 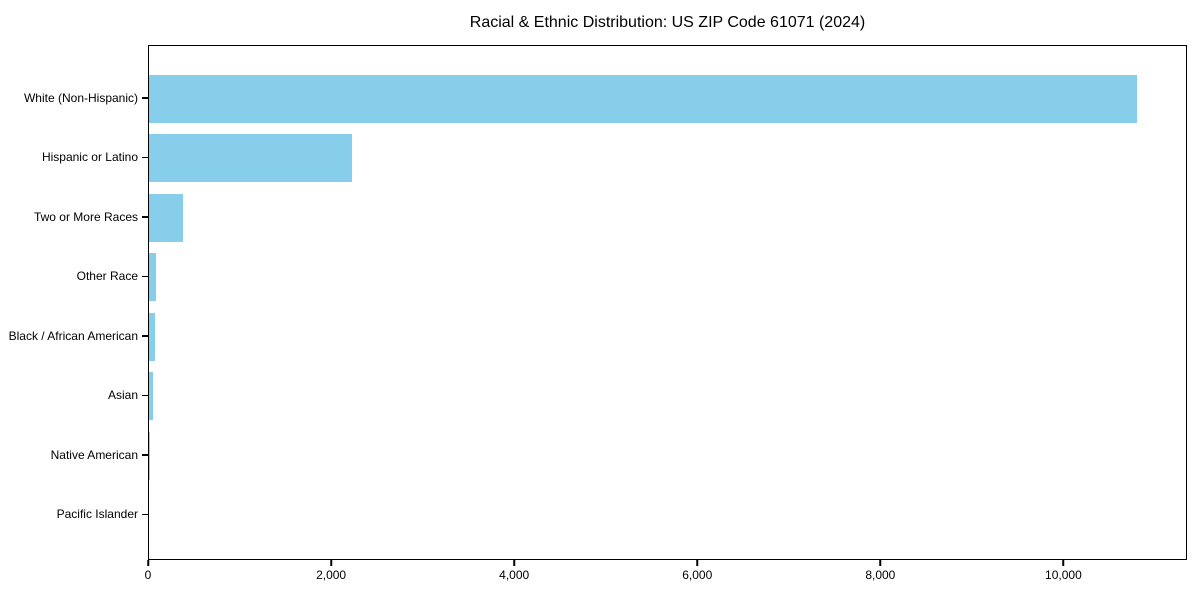 What do you see at coordinates (148, 575) in the screenshot?
I see `x-tick-label: 0` at bounding box center [148, 575].